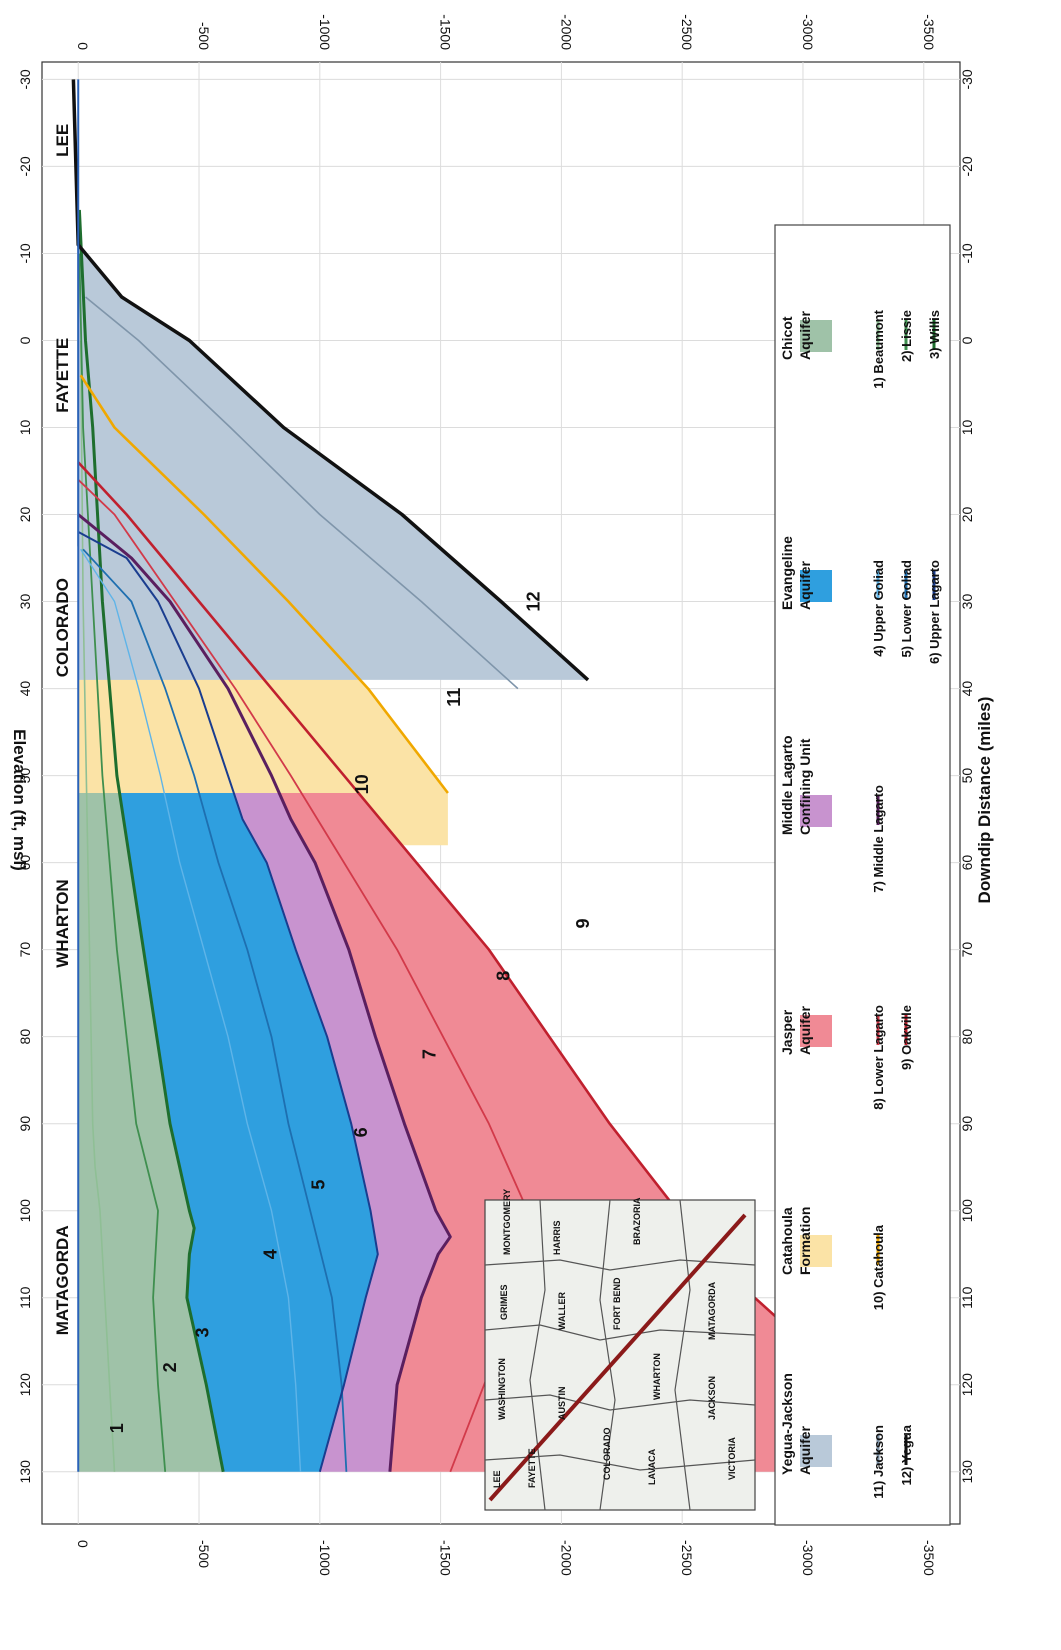  What do you see at coordinates (787, 1424) in the screenshot?
I see `legend-area-label: Yegua-Jackson` at bounding box center [787, 1424].